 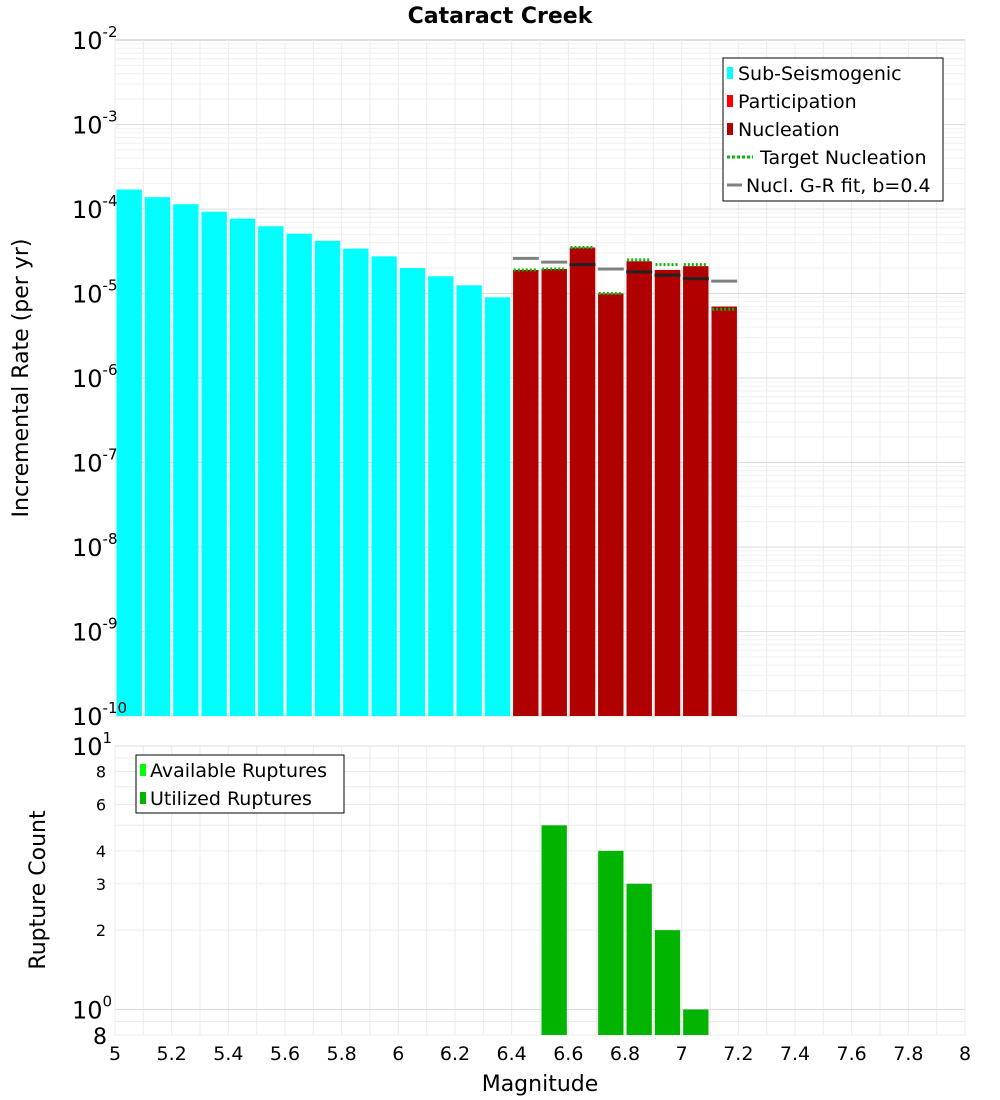 I want to click on x-tick-label: 8, so click(x=965, y=1054).